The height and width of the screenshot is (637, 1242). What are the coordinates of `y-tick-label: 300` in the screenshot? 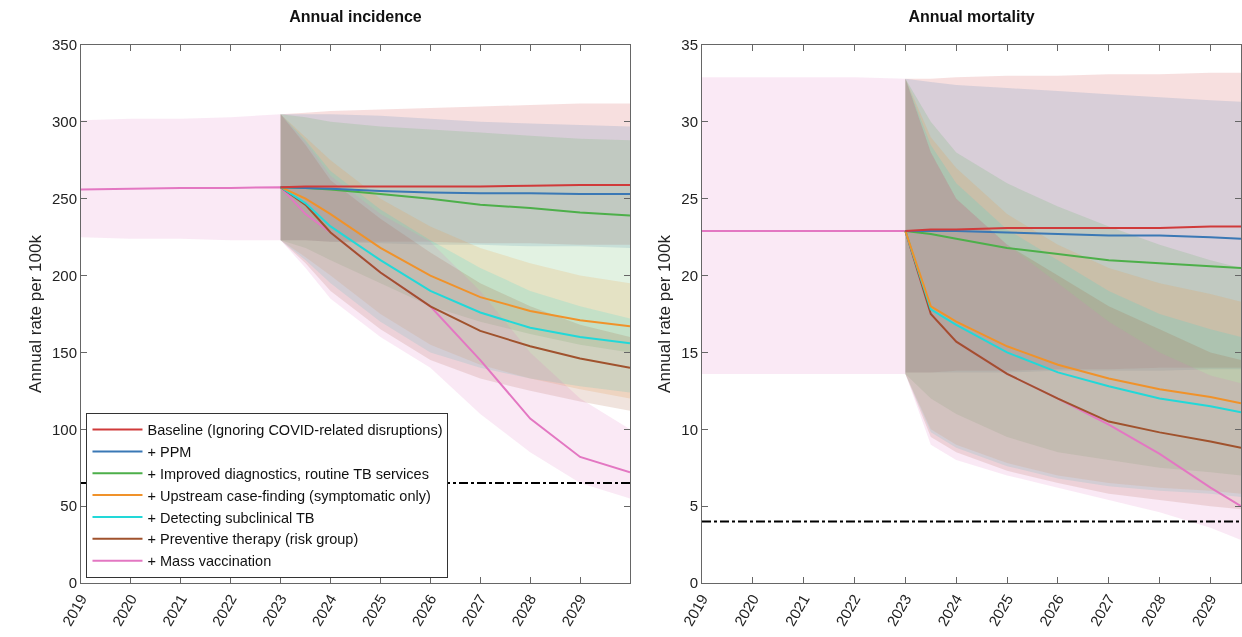 It's located at (64, 122).